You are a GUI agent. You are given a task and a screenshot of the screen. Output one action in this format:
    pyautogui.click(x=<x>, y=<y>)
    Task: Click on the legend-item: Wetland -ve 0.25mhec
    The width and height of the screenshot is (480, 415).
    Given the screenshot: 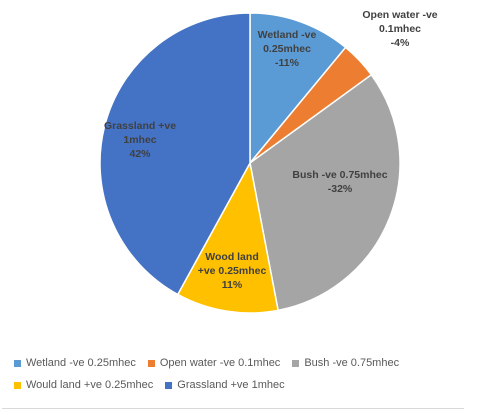 What is the action you would take?
    pyautogui.click(x=75, y=363)
    